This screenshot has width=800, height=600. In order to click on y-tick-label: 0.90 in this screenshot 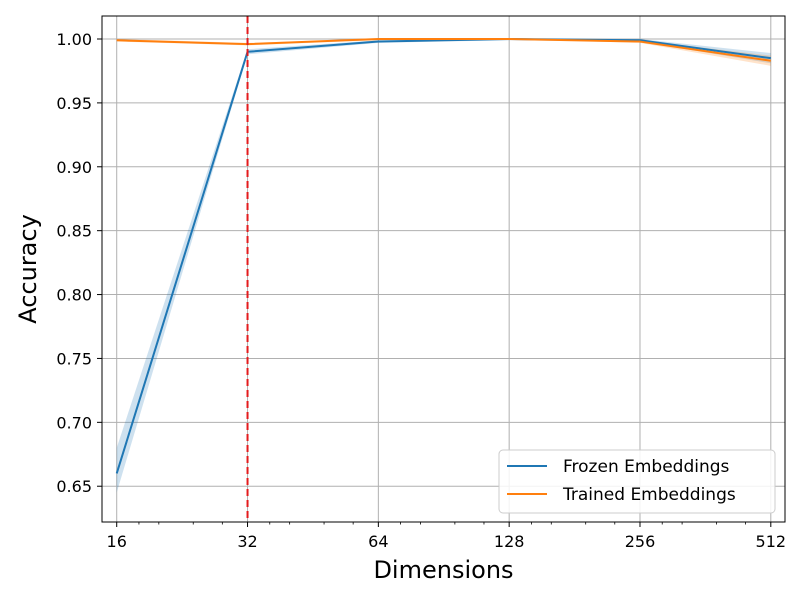, I will do `click(74, 167)`.